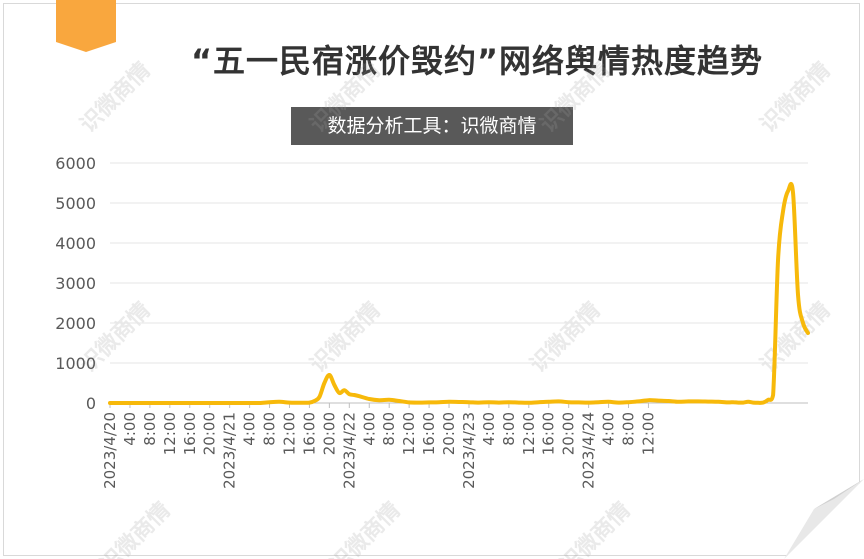 The width and height of the screenshot is (864, 559). What do you see at coordinates (432, 126) in the screenshot?
I see `chart-subtitle: 数据分析工具：识微商情` at bounding box center [432, 126].